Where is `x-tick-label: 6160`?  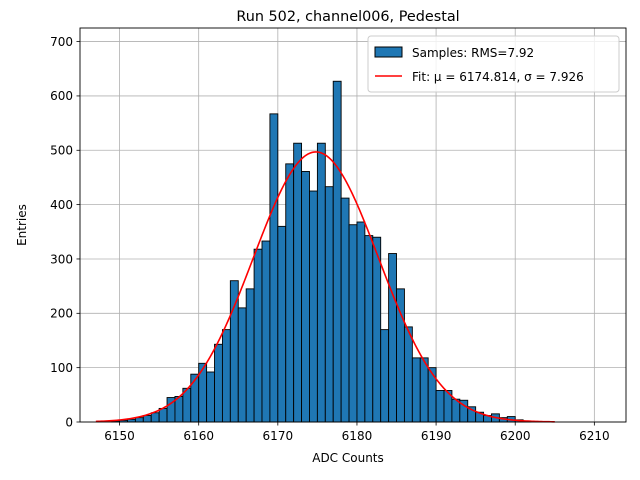
x-tick-label: 6160 is located at coordinates (198, 436).